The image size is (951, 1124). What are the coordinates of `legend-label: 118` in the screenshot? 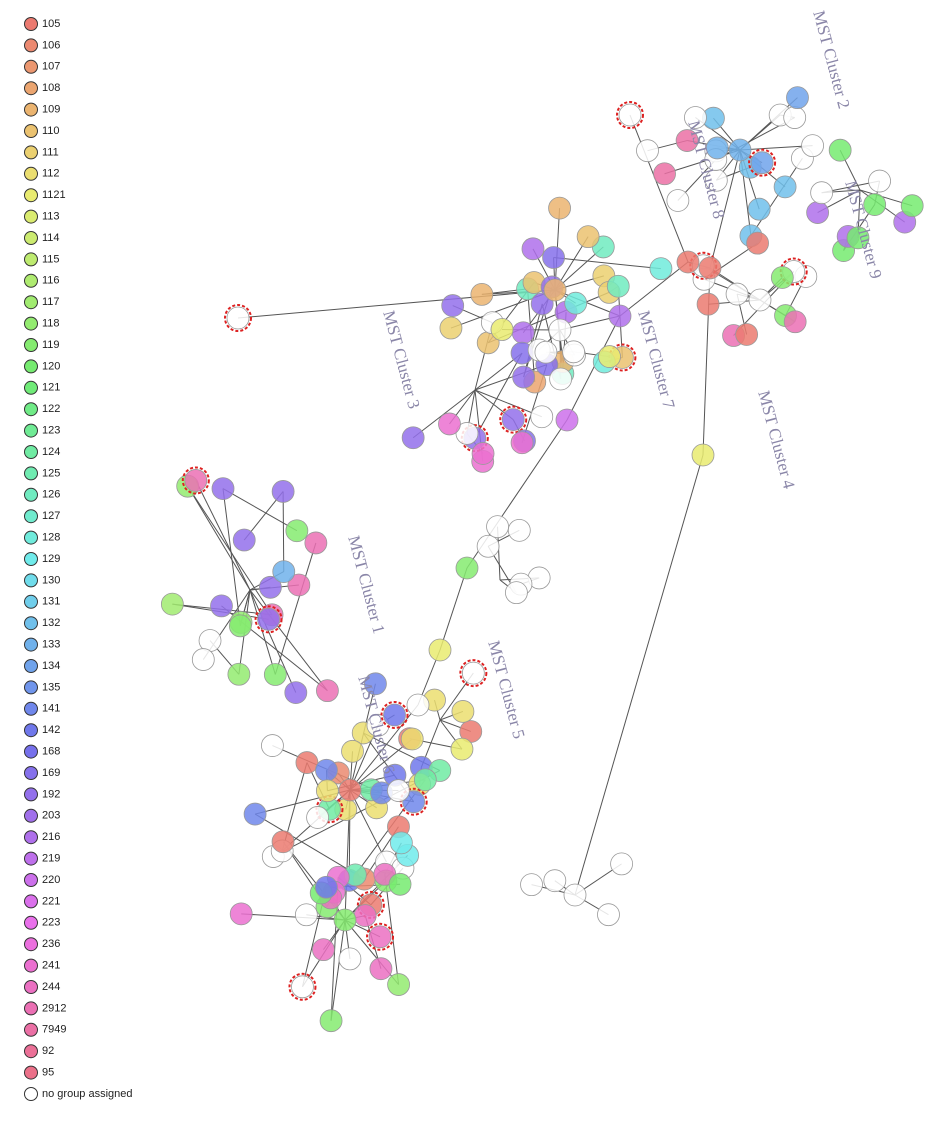 It's located at (51, 324).